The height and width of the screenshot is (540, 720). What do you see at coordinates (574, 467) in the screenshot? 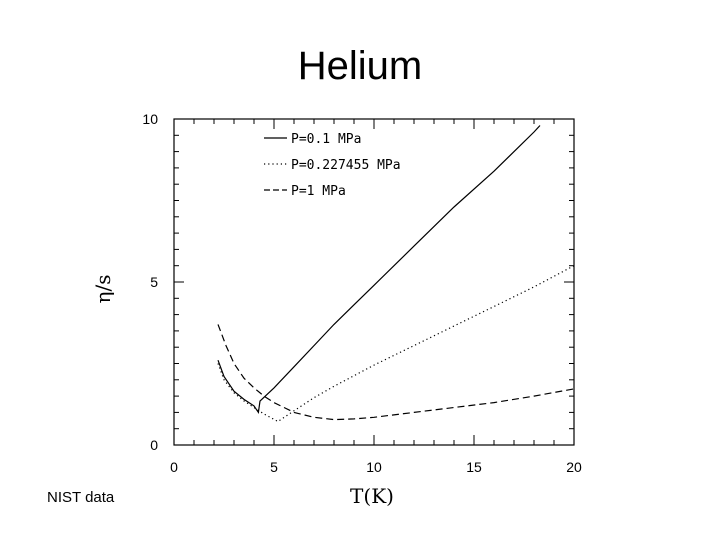
I see `x-tick-label: 20` at bounding box center [574, 467].